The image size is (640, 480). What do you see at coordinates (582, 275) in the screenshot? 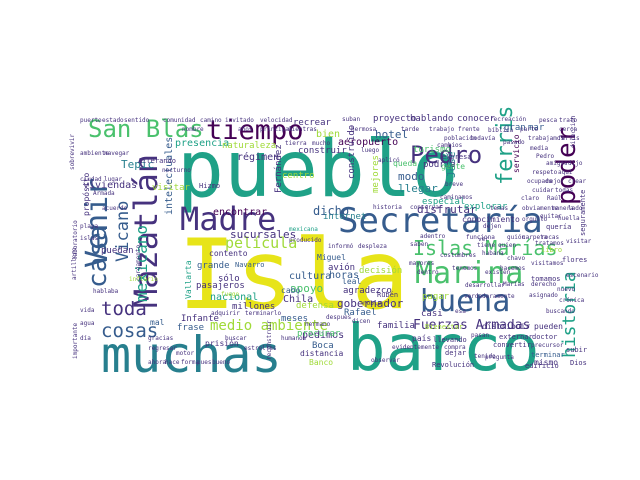
I see `cloud-word: escenario` at bounding box center [582, 275].